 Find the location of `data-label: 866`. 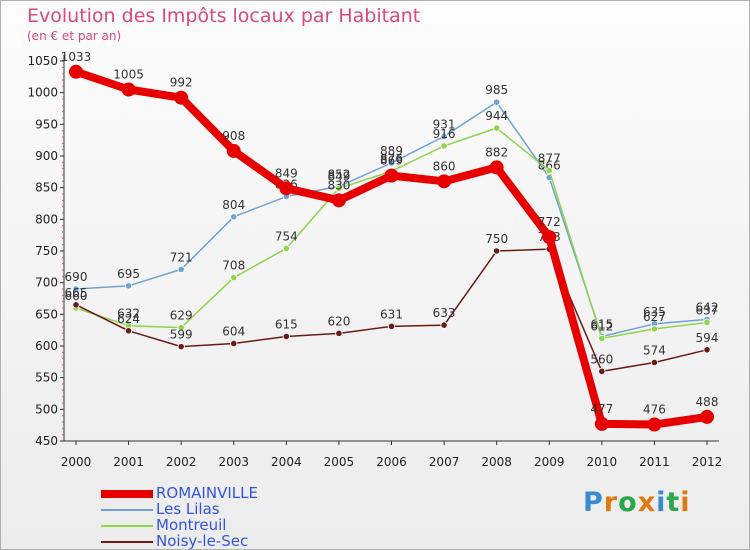

data-label: 866 is located at coordinates (549, 166).